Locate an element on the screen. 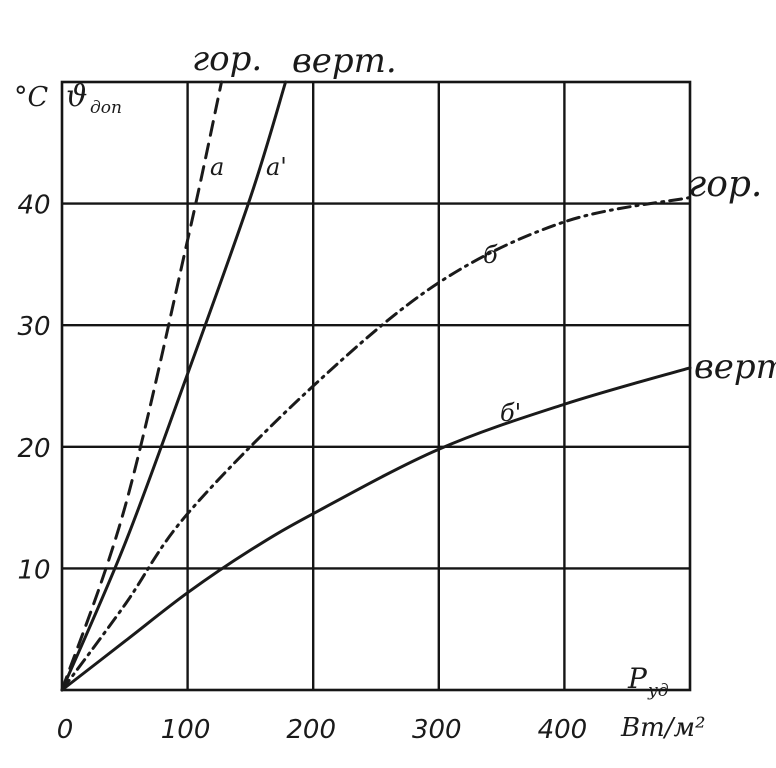 The height and width of the screenshot is (768, 776). y-axis-unit: °C is located at coordinates (31, 97).